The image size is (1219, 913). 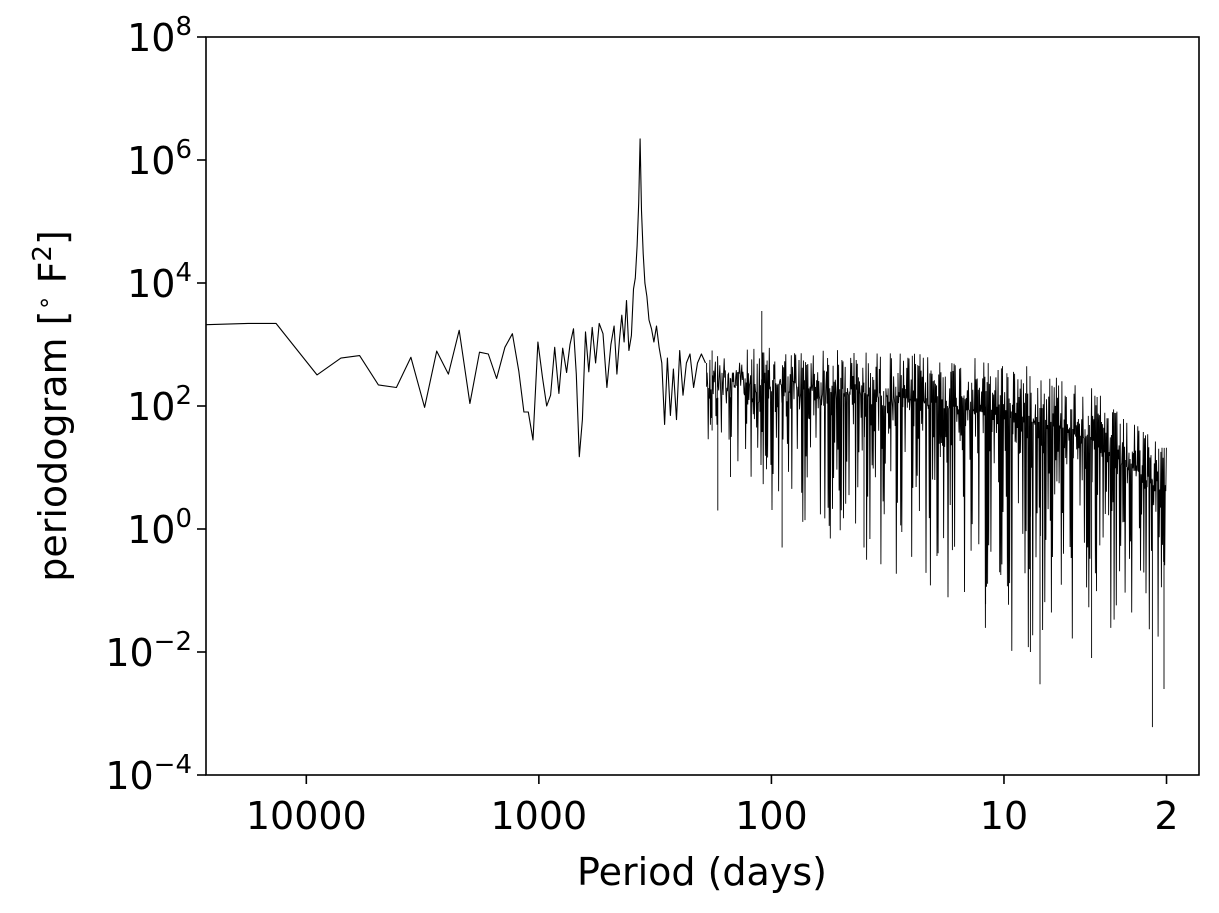 What do you see at coordinates (712, 806) in the screenshot?
I see `x-axis-ticks: 10000 1000 100 10 2` at bounding box center [712, 806].